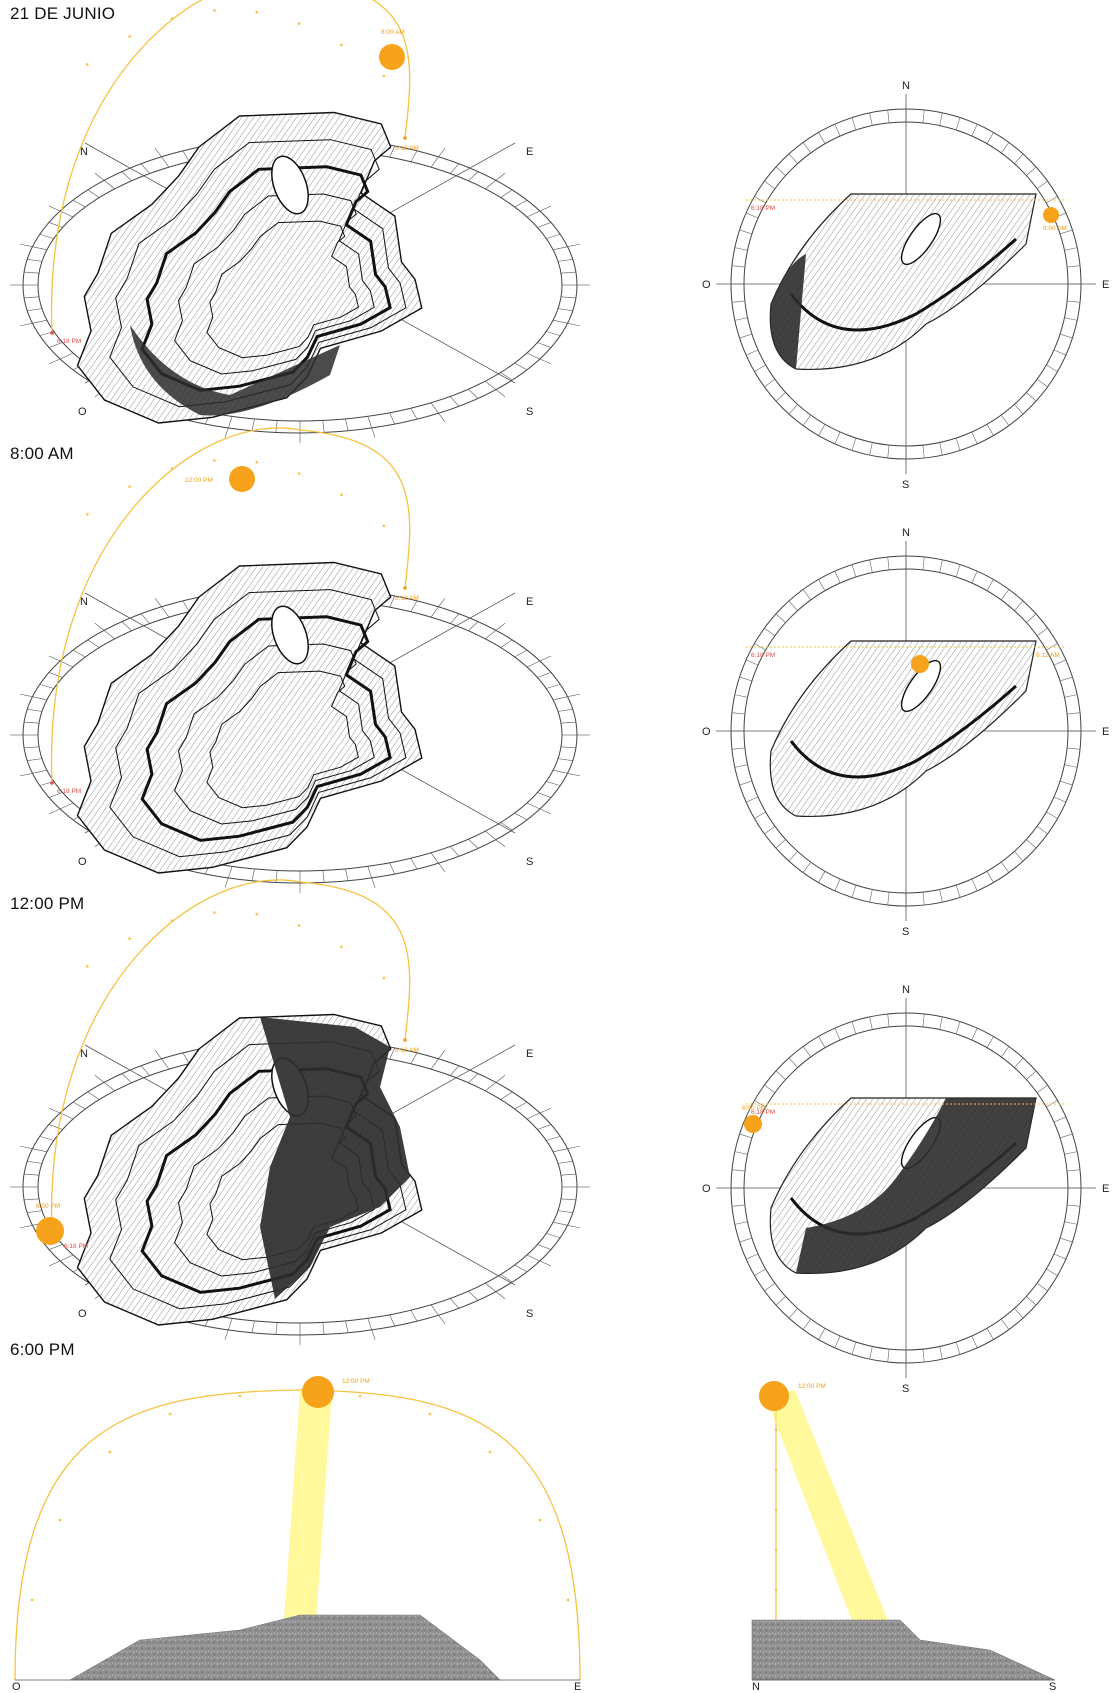 The width and height of the screenshot is (1112, 1693). I want to click on sun-time-label: 6:00 PM, so click(48, 1206).